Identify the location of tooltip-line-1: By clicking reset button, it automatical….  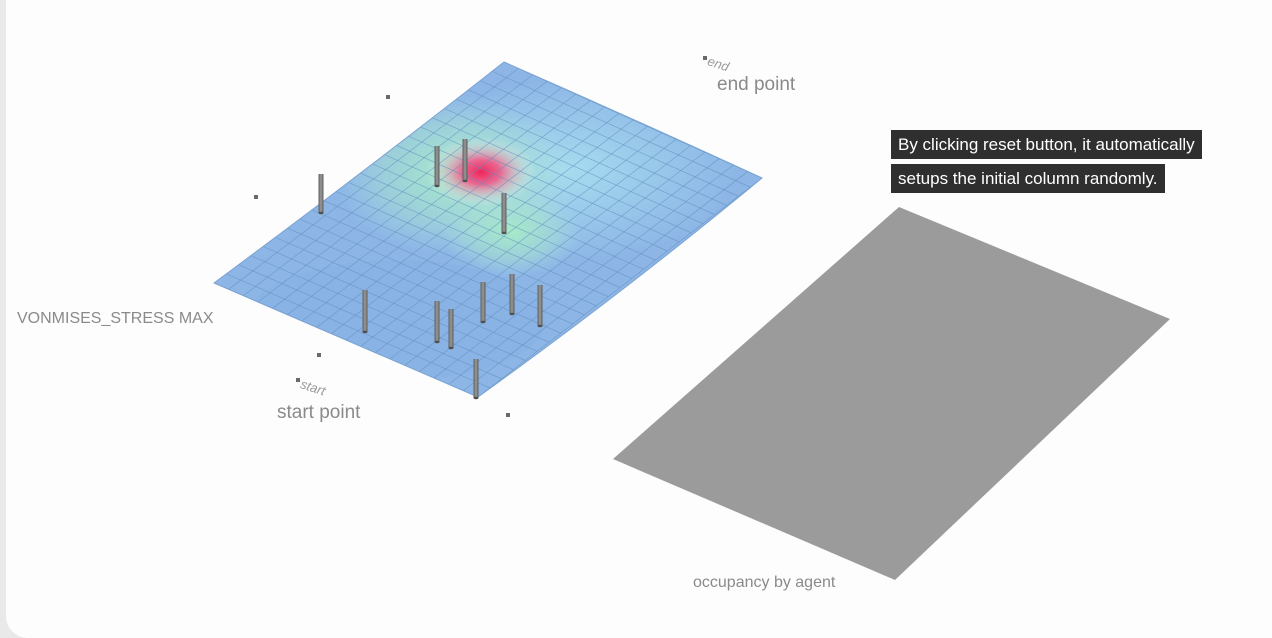
(1046, 144).